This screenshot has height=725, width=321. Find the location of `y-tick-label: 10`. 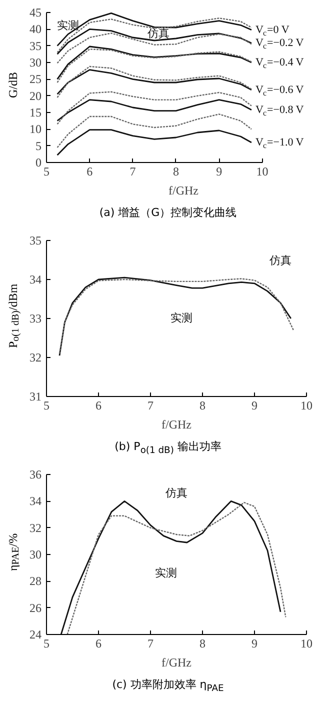

y-tick-label: 10 is located at coordinates (36, 129).